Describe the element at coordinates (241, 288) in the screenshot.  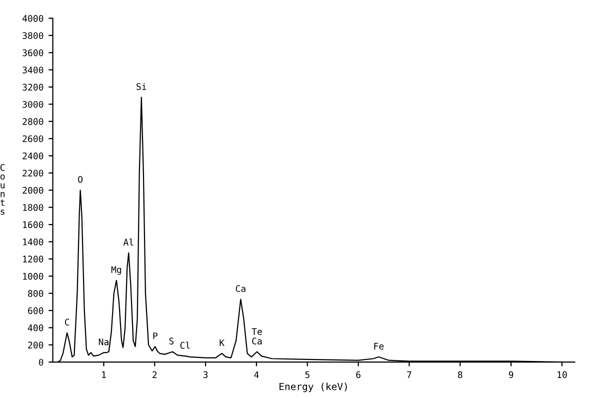
I see `annotation: Ca` at that location.